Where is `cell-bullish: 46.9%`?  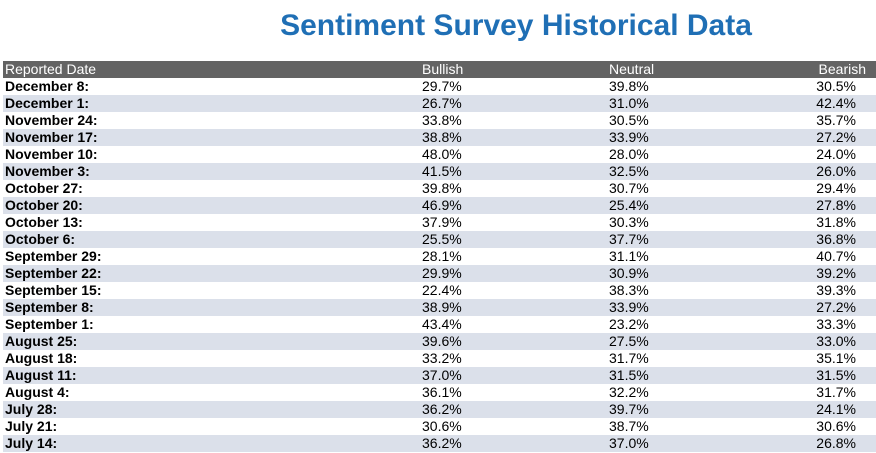
cell-bullish: 46.9% is located at coordinates (442, 205).